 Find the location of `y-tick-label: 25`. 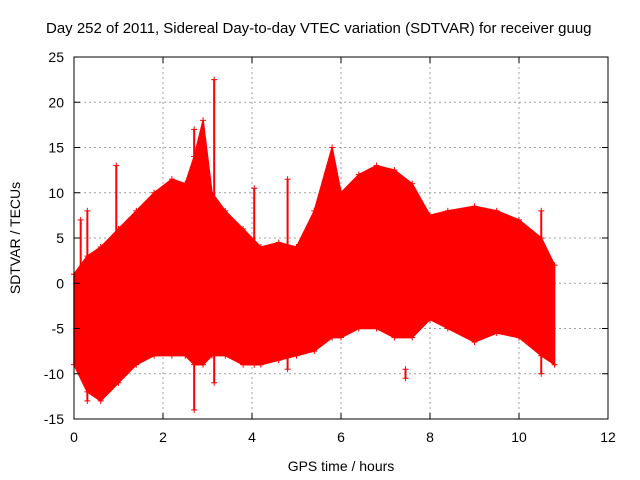

y-tick-label: 25 is located at coordinates (56, 57).